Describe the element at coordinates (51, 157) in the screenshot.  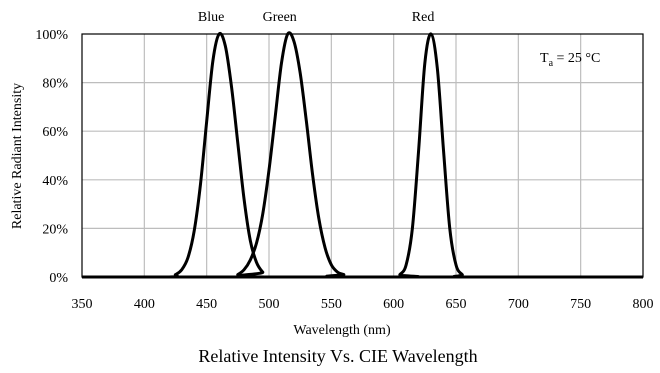
I see `y-axis-ticks: 0% 20% 40% 60% 80% 100%` at that location.